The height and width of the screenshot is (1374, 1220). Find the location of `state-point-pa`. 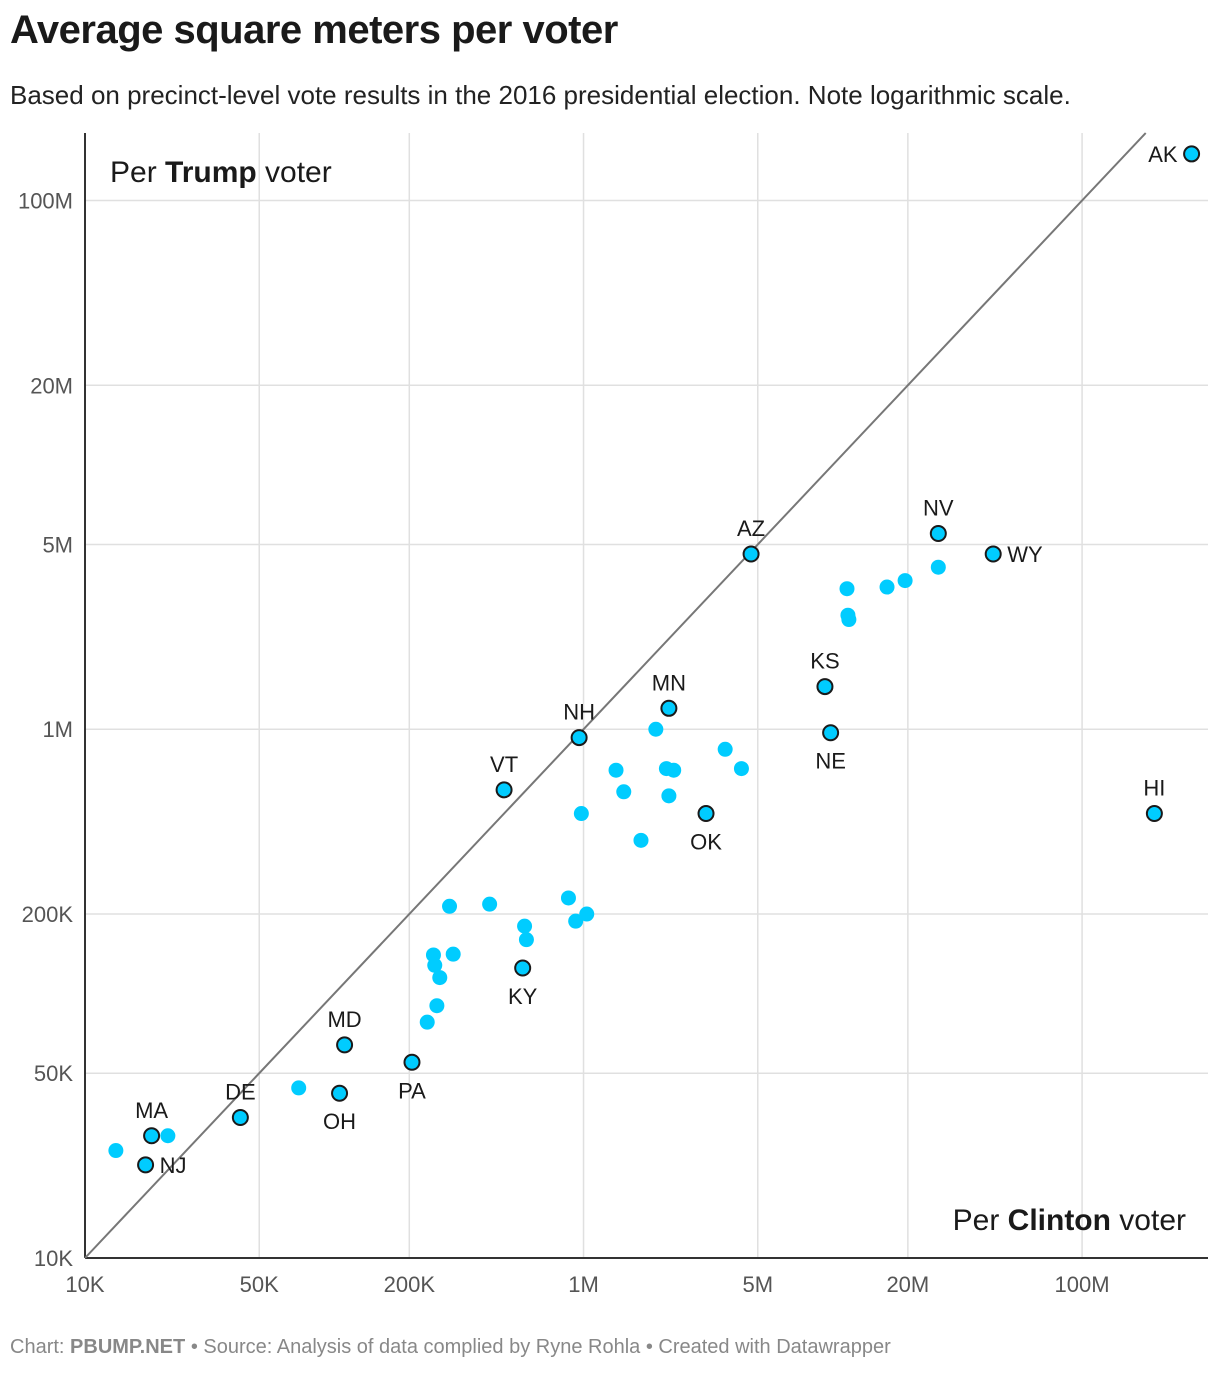

state-point-pa is located at coordinates (412, 1062).